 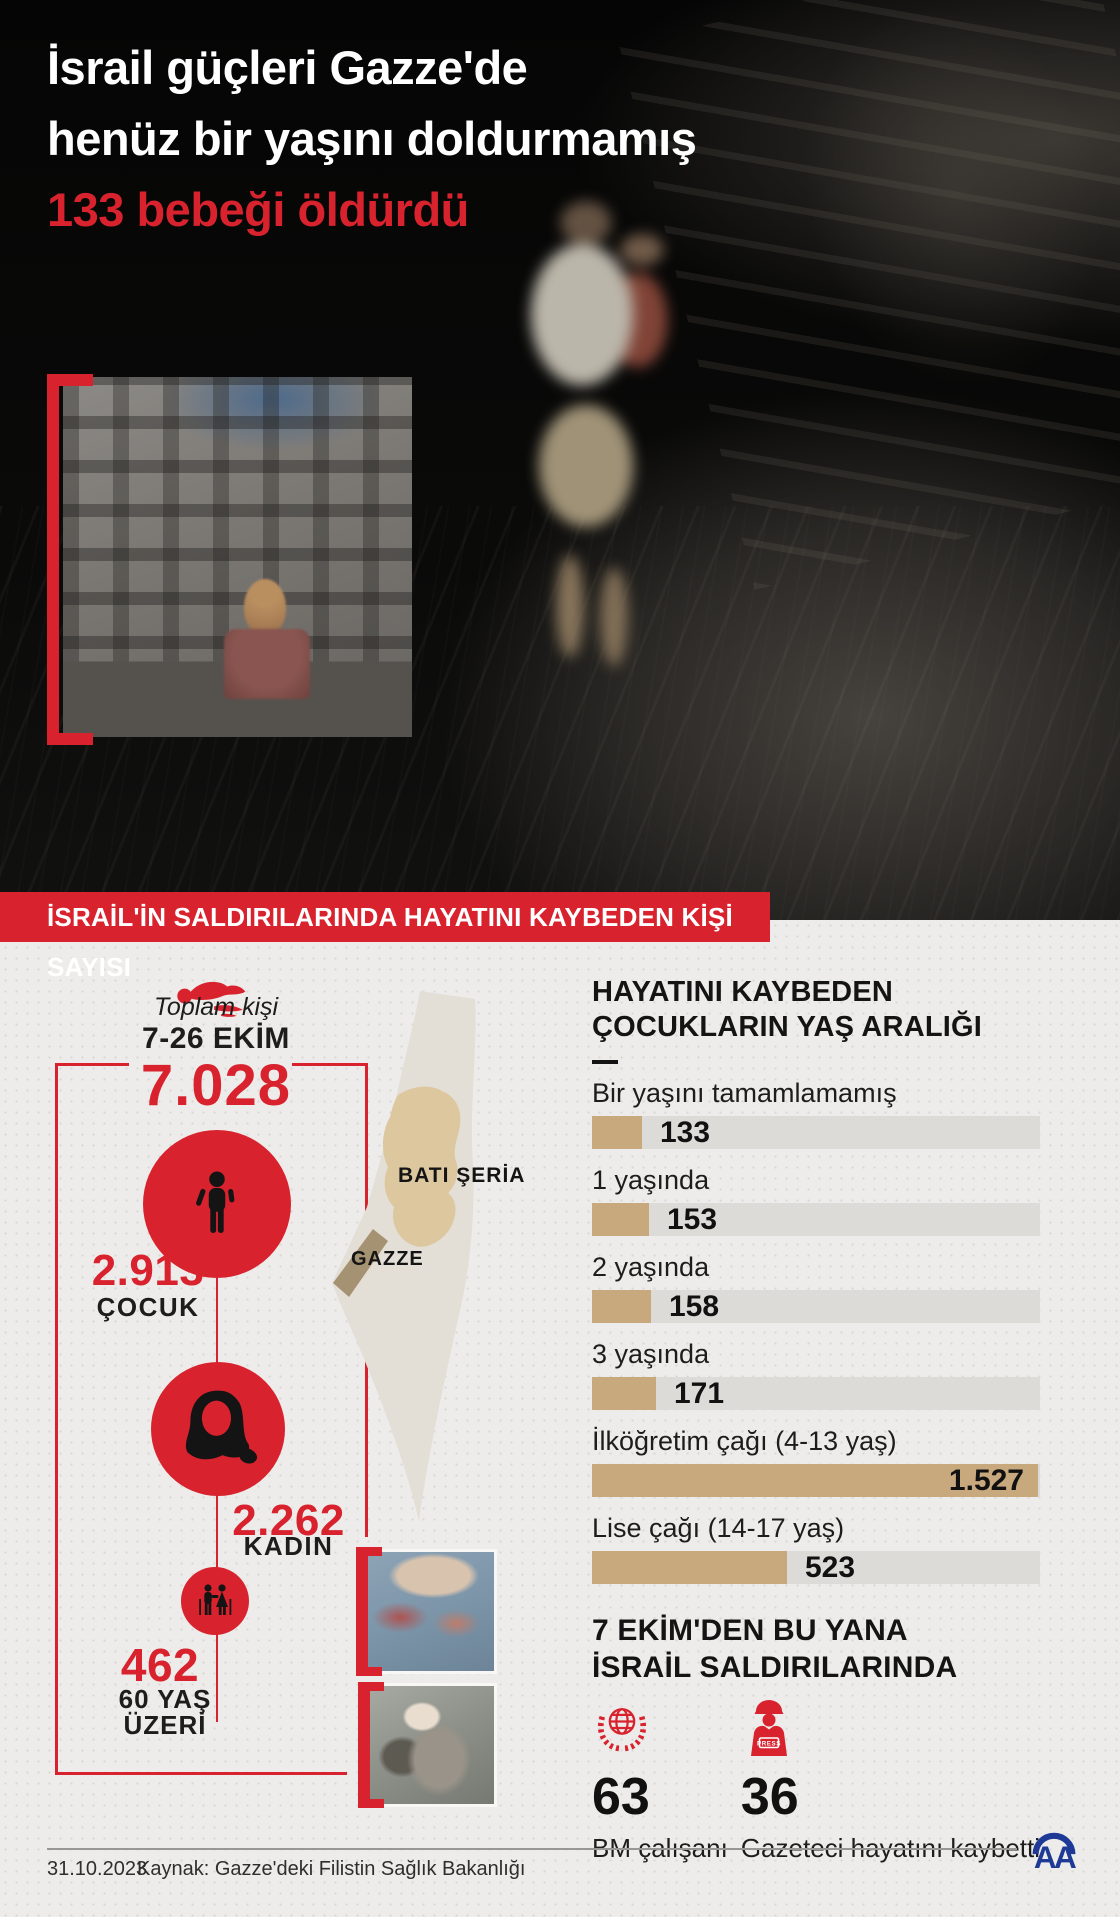 I want to click on age-bar-track: 171, so click(x=816, y=1393).